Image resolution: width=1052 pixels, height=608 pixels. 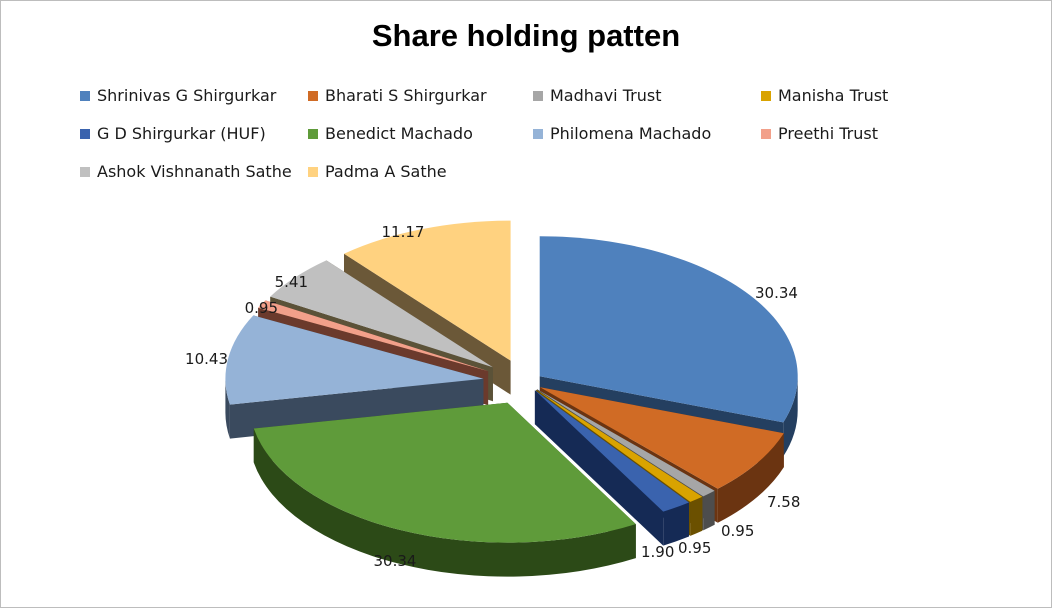 I want to click on data-label: 11.17, so click(x=403, y=232).